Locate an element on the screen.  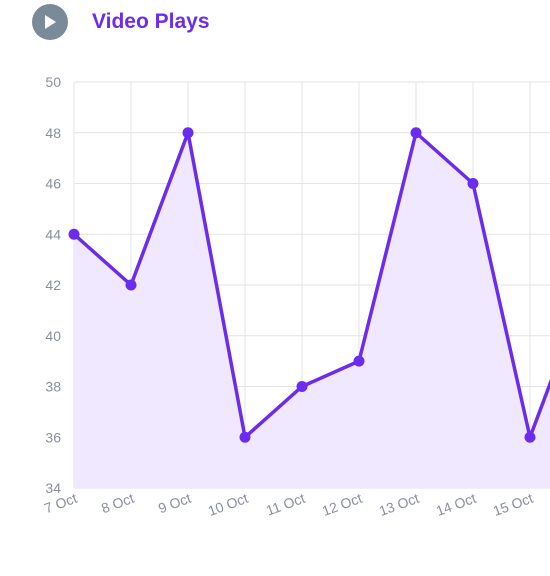
chart-header: Video Plays is located at coordinates (121, 22).